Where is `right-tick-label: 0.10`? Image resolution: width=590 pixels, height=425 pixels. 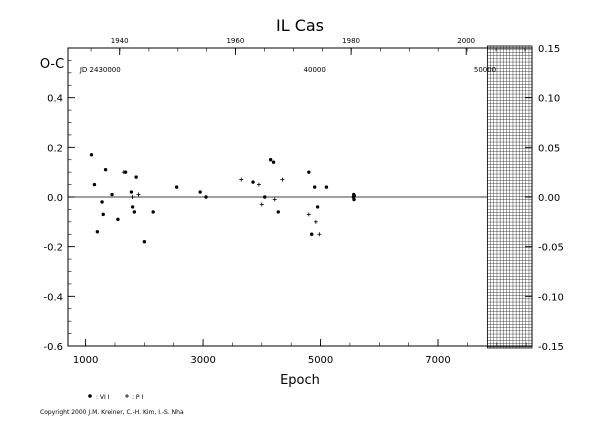
right-tick-label: 0.10 is located at coordinates (549, 99).